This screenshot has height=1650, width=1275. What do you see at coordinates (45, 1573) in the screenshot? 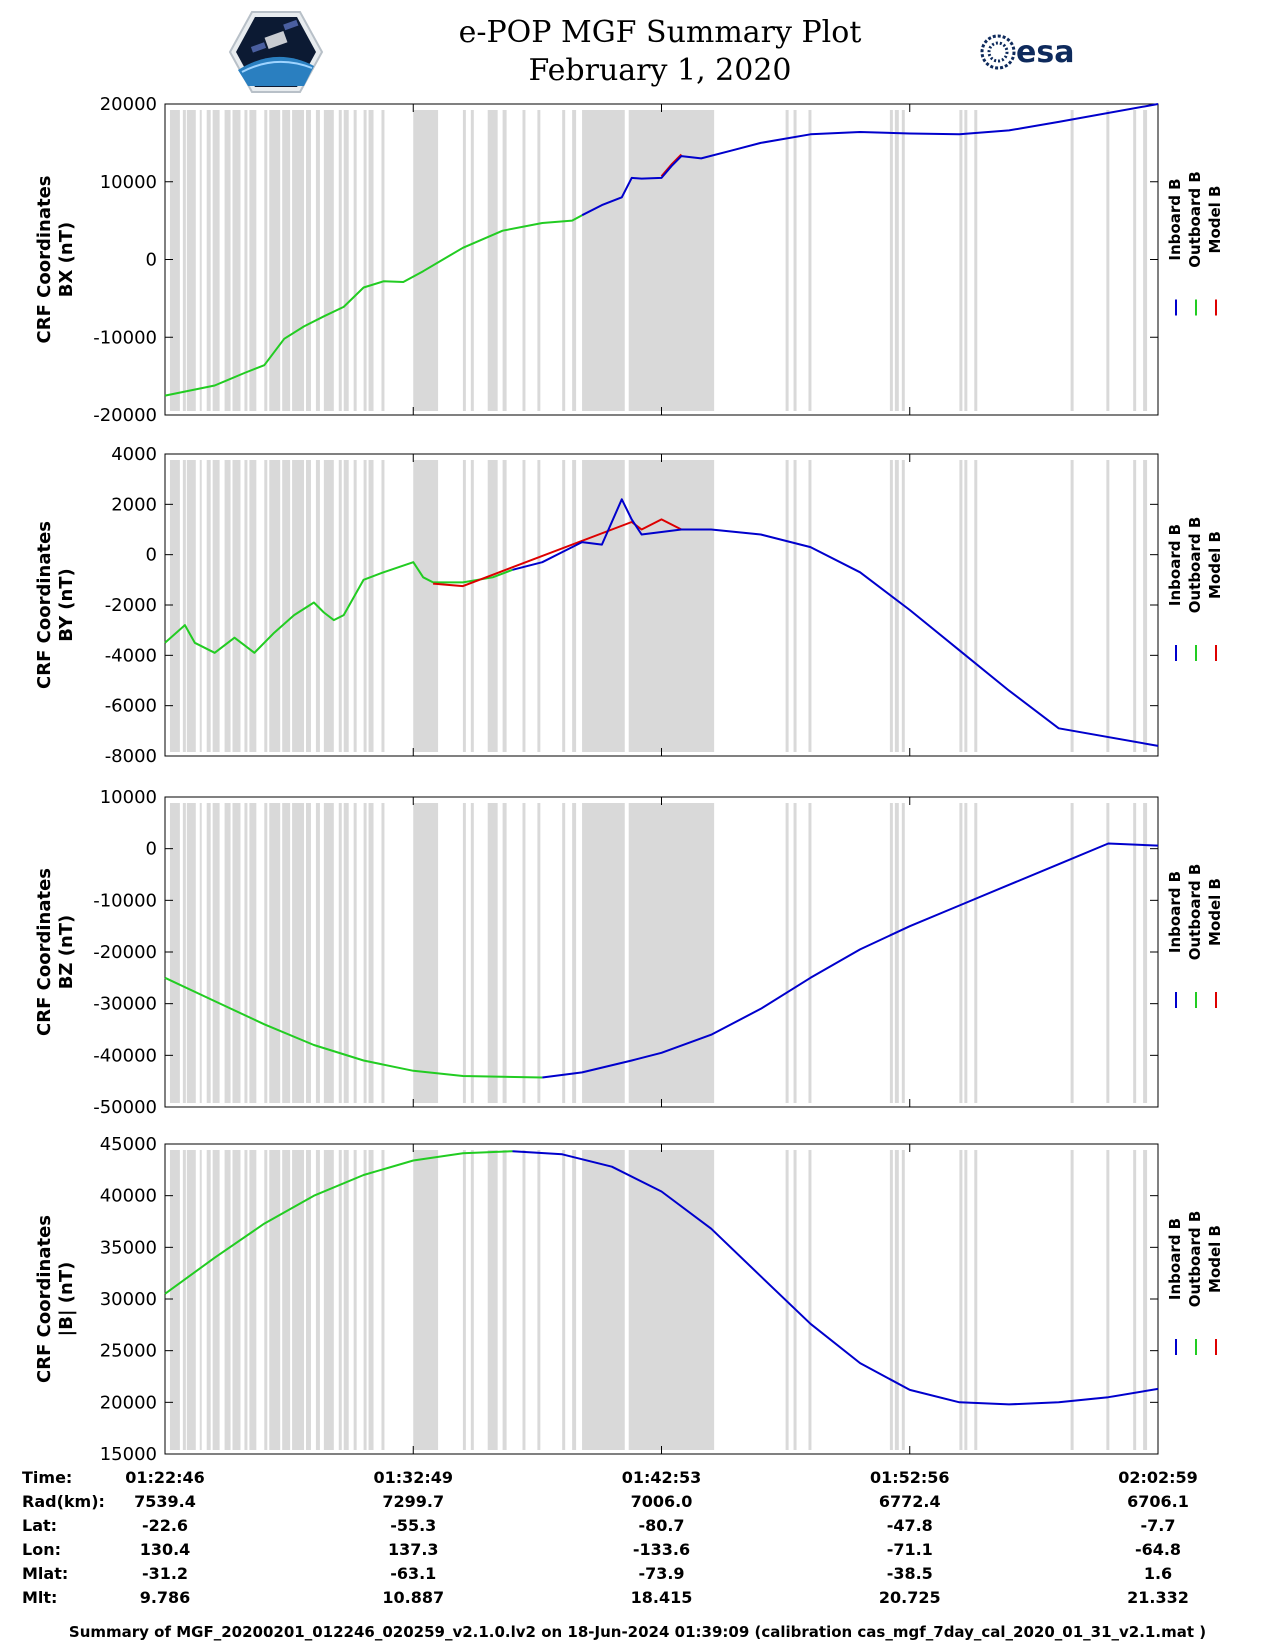
I see `row-label: Mlat:` at bounding box center [45, 1573].